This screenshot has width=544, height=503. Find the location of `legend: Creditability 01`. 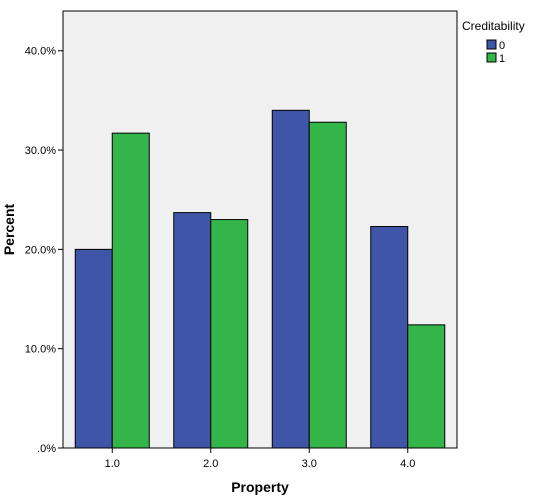

legend: Creditability 01 is located at coordinates (493, 42).